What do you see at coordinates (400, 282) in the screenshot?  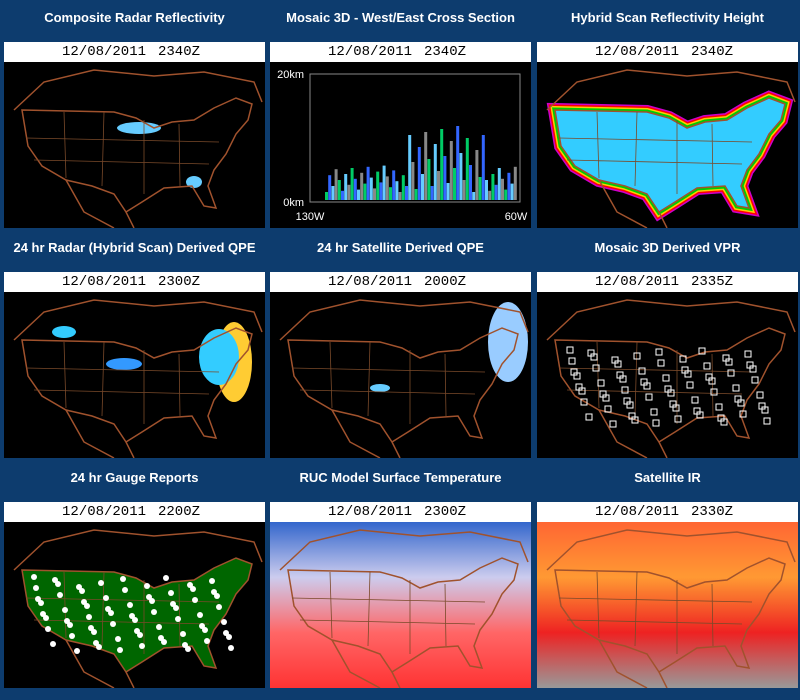 I see `timestamp-bar: 12/08/2011 2000Z` at bounding box center [400, 282].